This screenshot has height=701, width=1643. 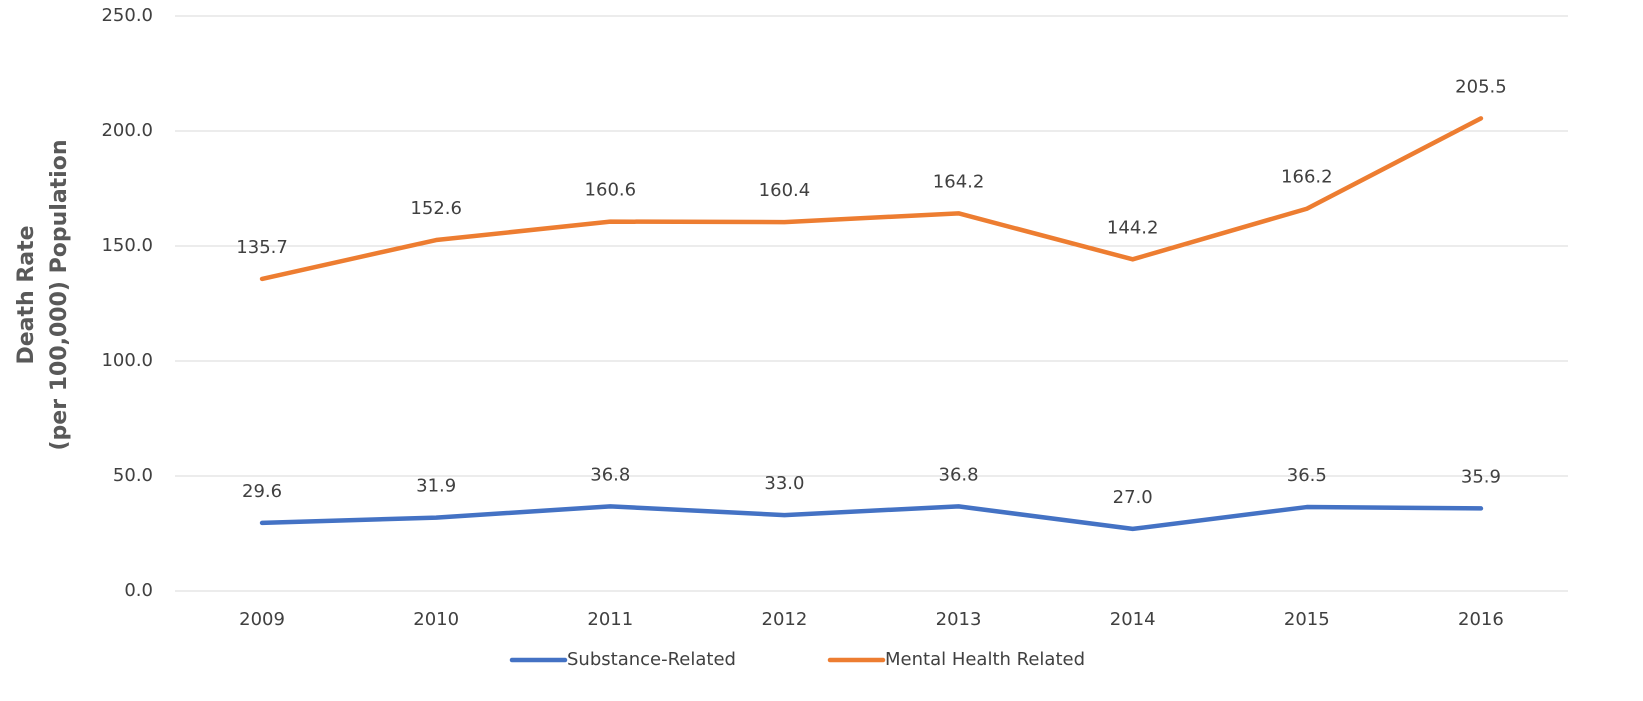 I want to click on legend-label: Substance-Related, so click(x=651, y=659).